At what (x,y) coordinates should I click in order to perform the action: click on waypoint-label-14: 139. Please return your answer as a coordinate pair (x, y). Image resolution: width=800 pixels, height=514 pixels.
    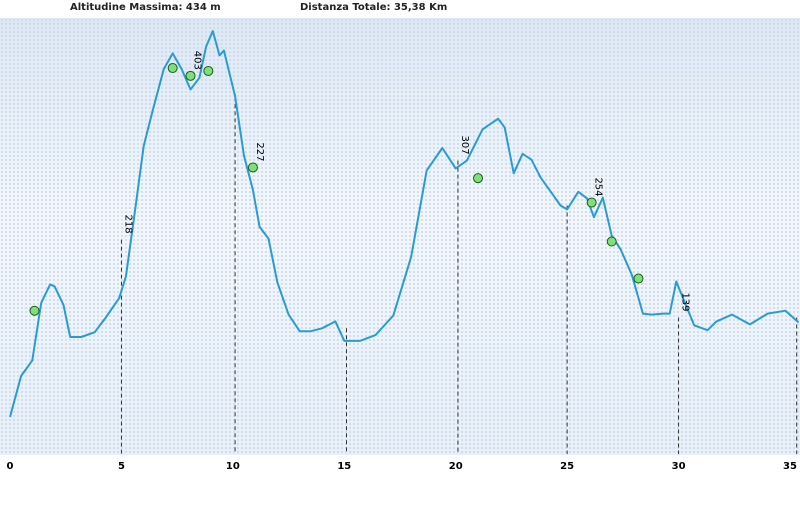
    Looking at the image, I should click on (685, 301).